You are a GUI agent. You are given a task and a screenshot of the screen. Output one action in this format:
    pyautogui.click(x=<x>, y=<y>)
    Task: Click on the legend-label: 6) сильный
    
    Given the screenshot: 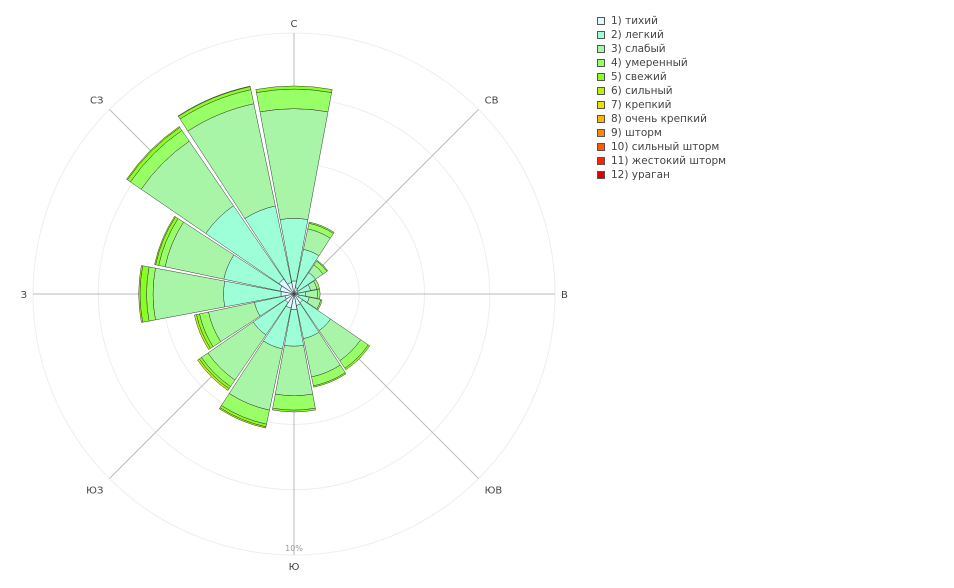 What is the action you would take?
    pyautogui.click(x=642, y=91)
    